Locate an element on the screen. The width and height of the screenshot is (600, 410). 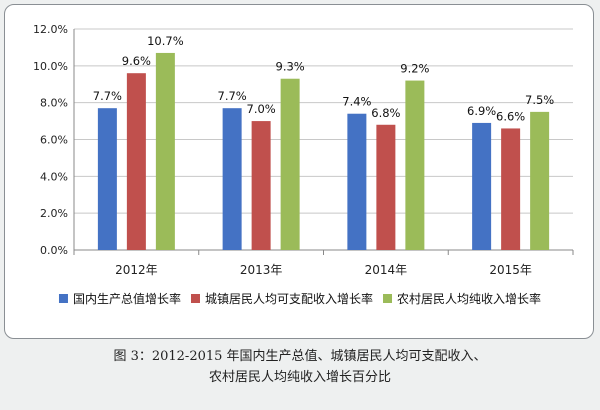
x-tick-label: 2012年 is located at coordinates (136, 270).